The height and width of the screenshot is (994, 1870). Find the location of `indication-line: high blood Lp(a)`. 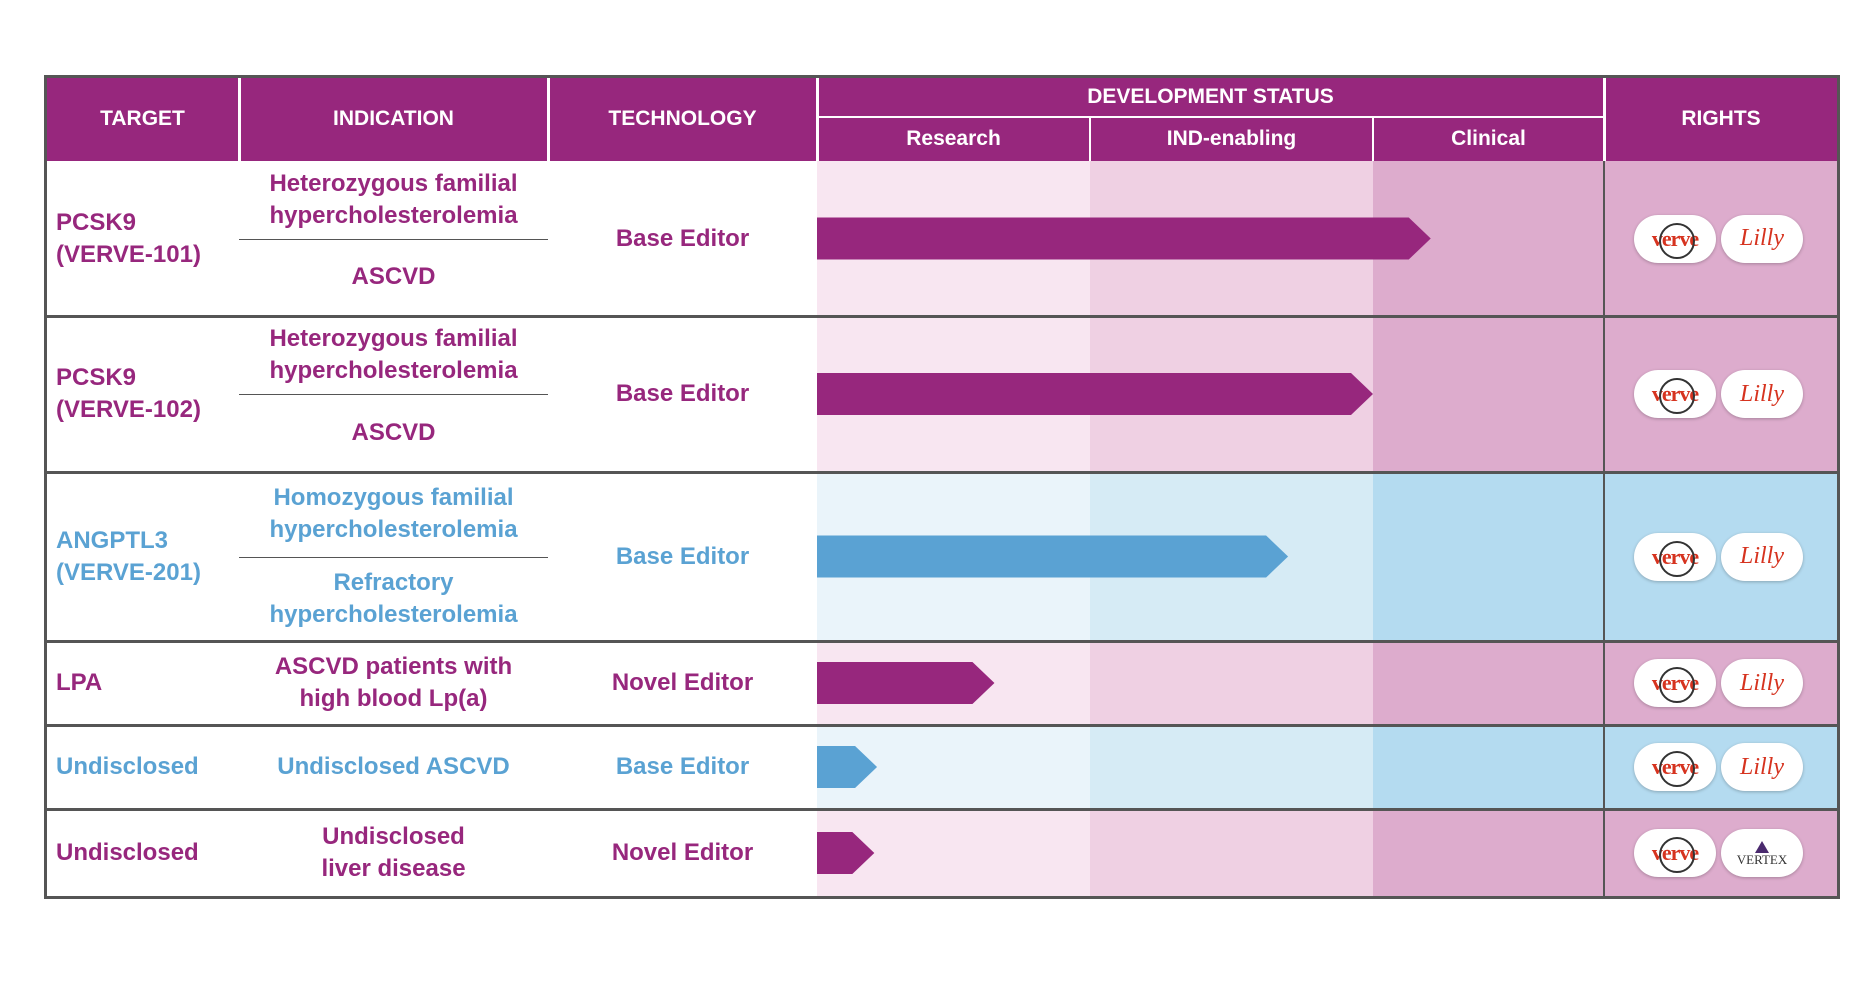

indication-line: high blood Lp(a) is located at coordinates (393, 698).